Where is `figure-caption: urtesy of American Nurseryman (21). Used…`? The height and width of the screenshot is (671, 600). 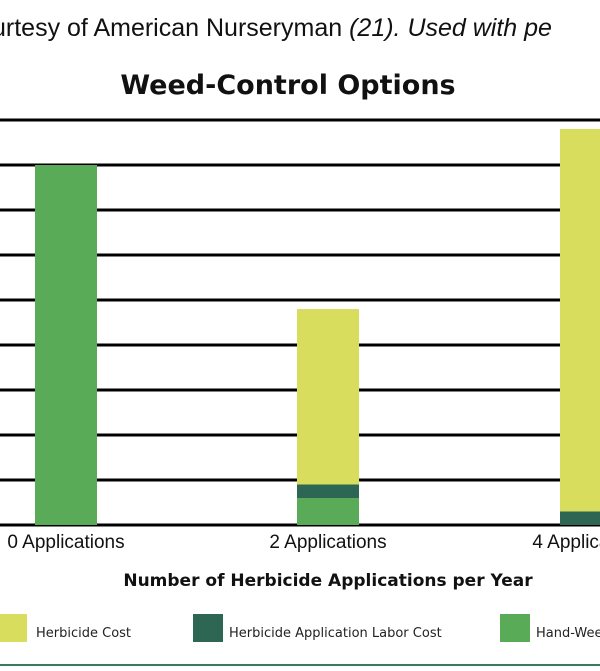 figure-caption: urtesy of American Nurseryman (21). Used… is located at coordinates (276, 28).